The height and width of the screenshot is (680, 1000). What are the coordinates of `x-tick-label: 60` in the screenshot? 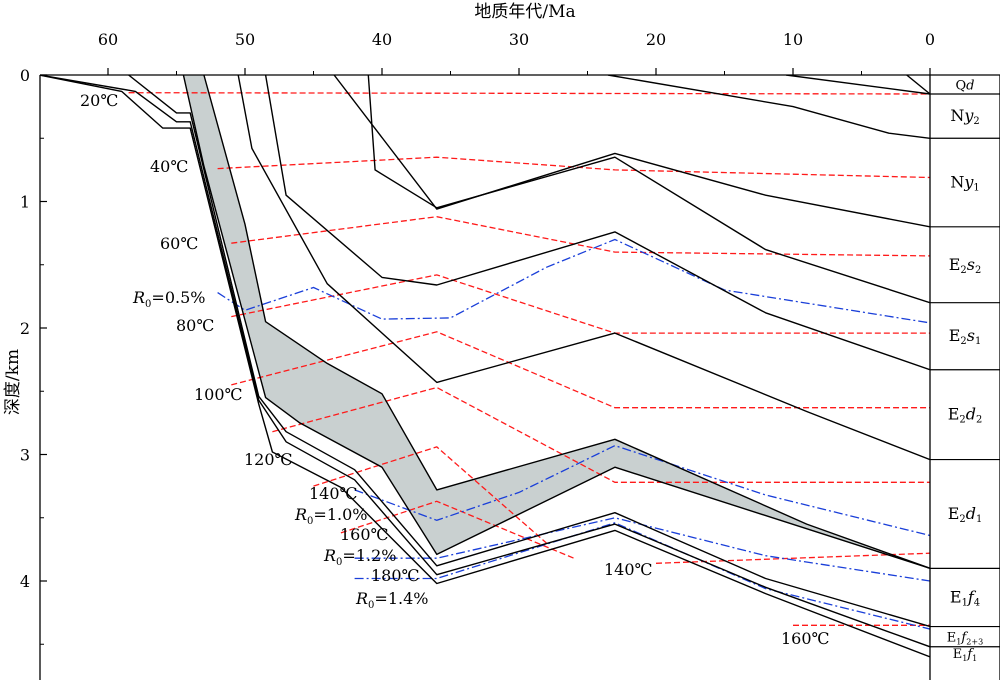 It's located at (108, 39).